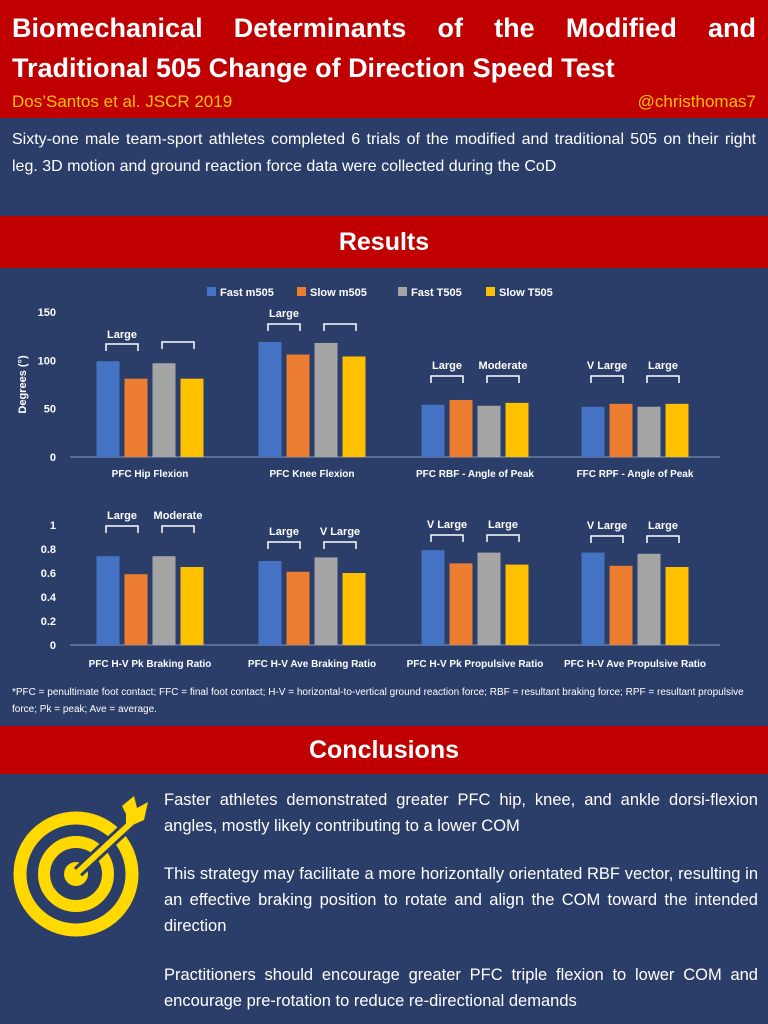 Image resolution: width=768 pixels, height=1024 pixels. I want to click on category-label: FFC RPF - Angle of Peak, so click(635, 474).